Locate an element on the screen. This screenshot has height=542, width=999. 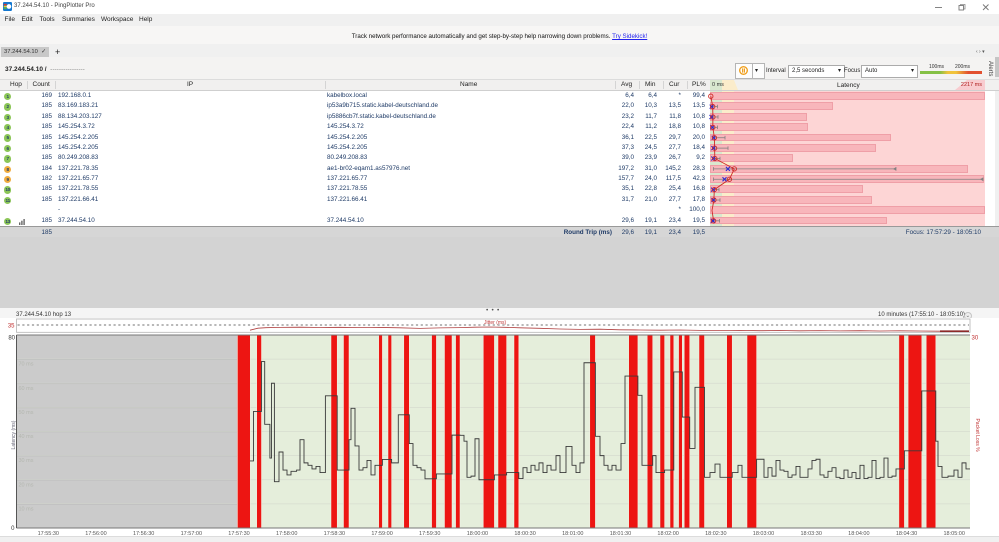
svg-text: 17:56:30 is located at coordinates (143, 534).